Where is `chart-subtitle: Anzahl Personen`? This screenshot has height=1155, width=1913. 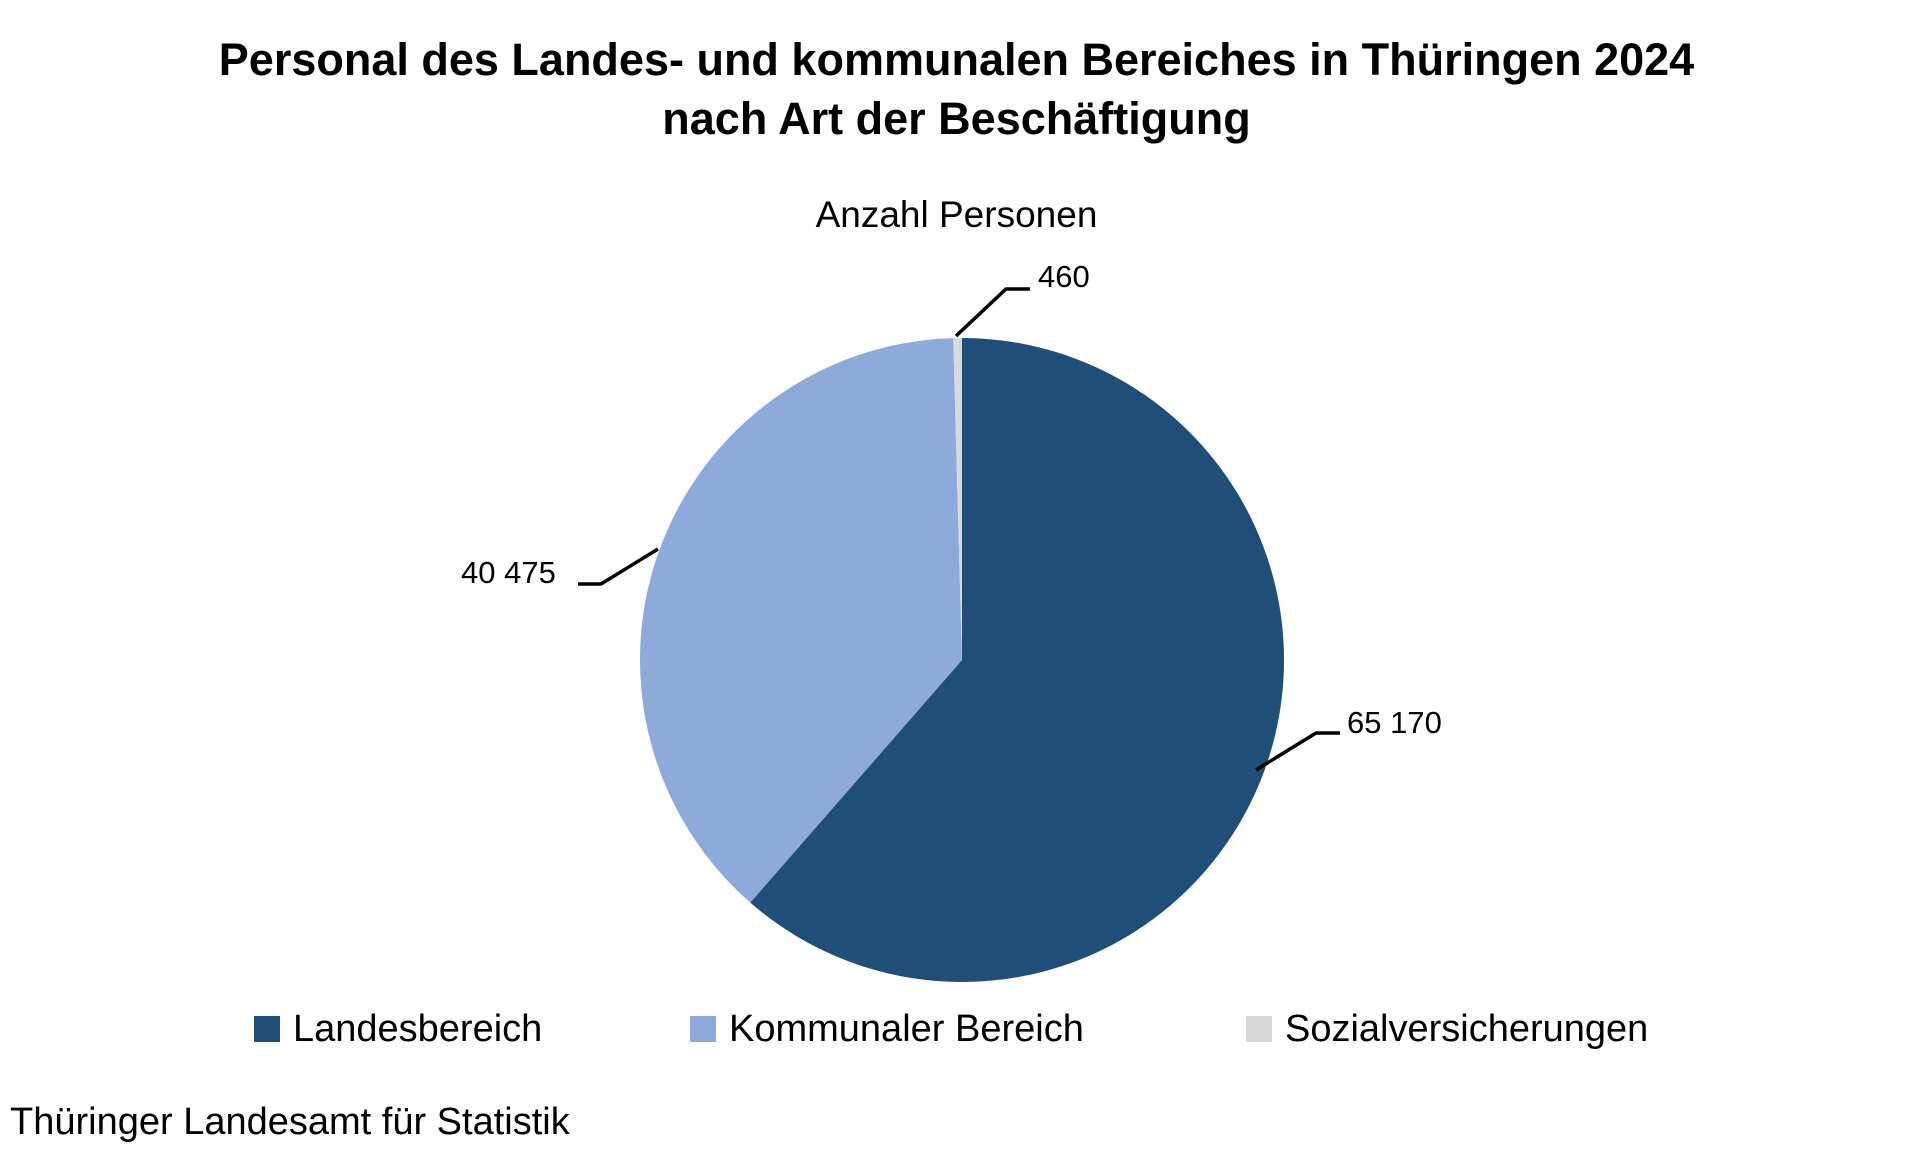 chart-subtitle: Anzahl Personen is located at coordinates (956, 214).